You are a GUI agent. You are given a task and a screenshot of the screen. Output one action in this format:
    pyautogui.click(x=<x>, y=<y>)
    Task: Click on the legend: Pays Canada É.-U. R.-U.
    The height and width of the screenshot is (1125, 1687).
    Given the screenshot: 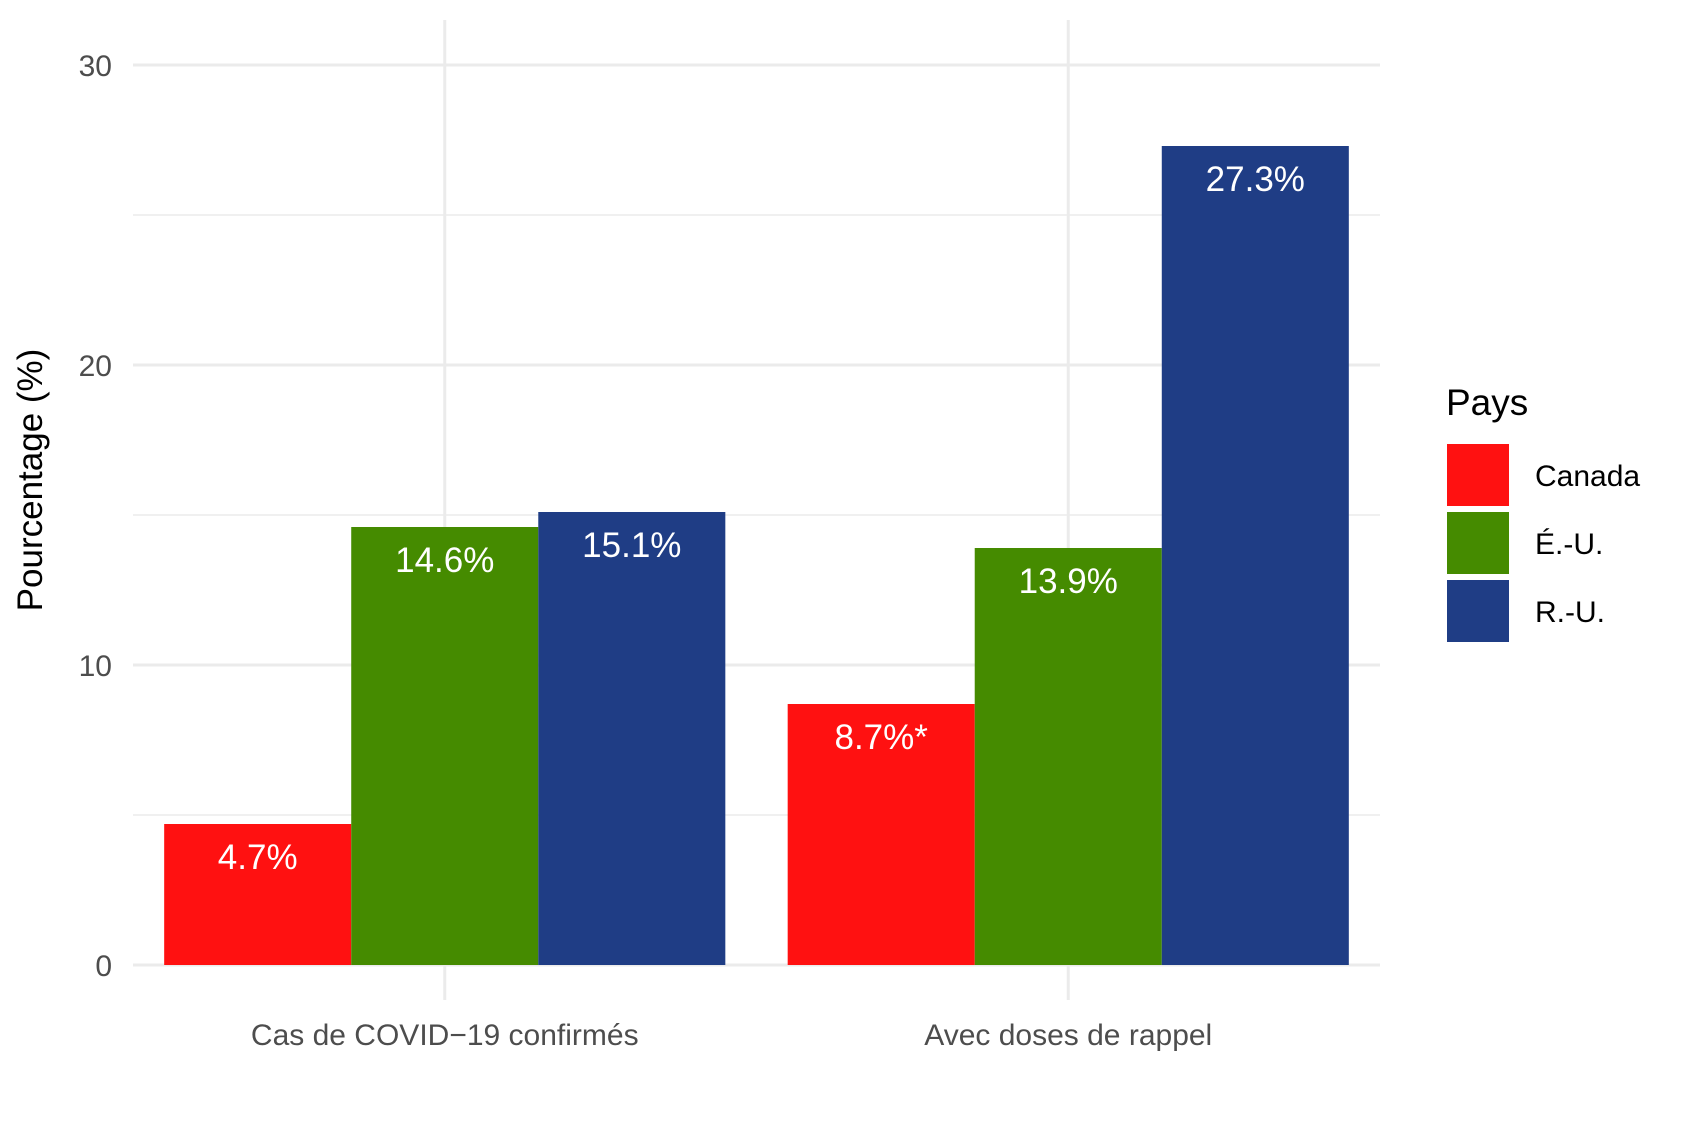 What is the action you would take?
    pyautogui.click(x=1543, y=512)
    